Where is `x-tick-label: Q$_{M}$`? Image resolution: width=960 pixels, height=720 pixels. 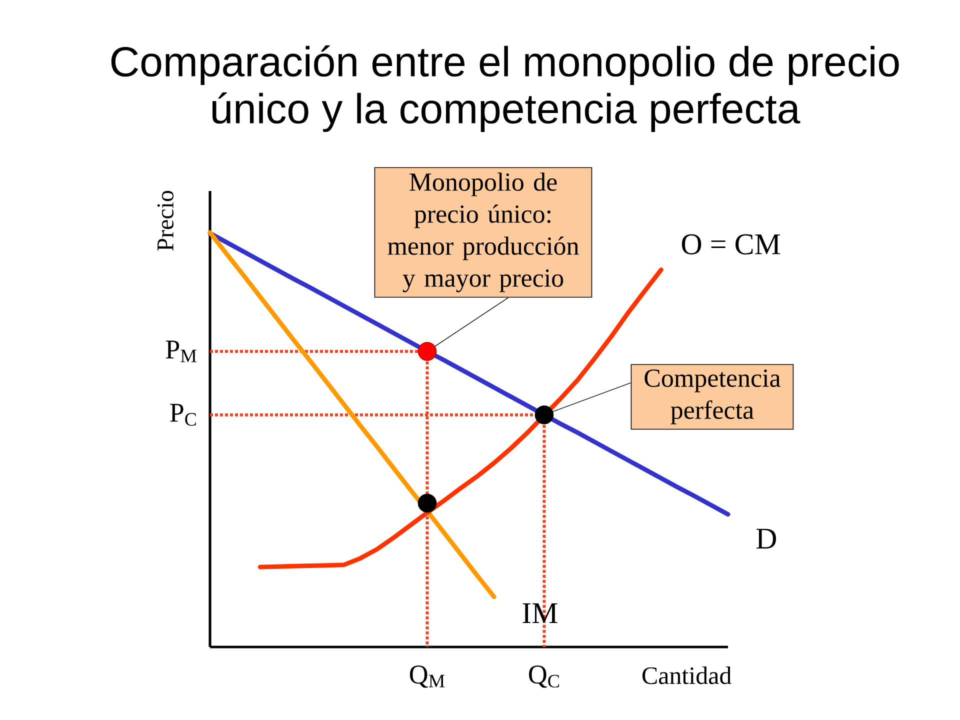 x-tick-label: Q$_{M}$ is located at coordinates (427, 677).